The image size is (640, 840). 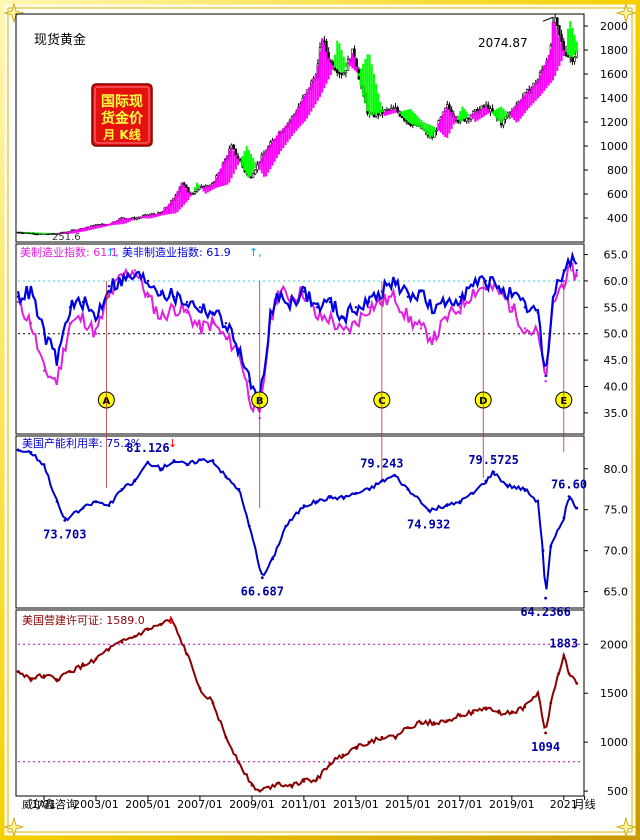 I want to click on y-tick-label: 1800, so click(x=614, y=50).